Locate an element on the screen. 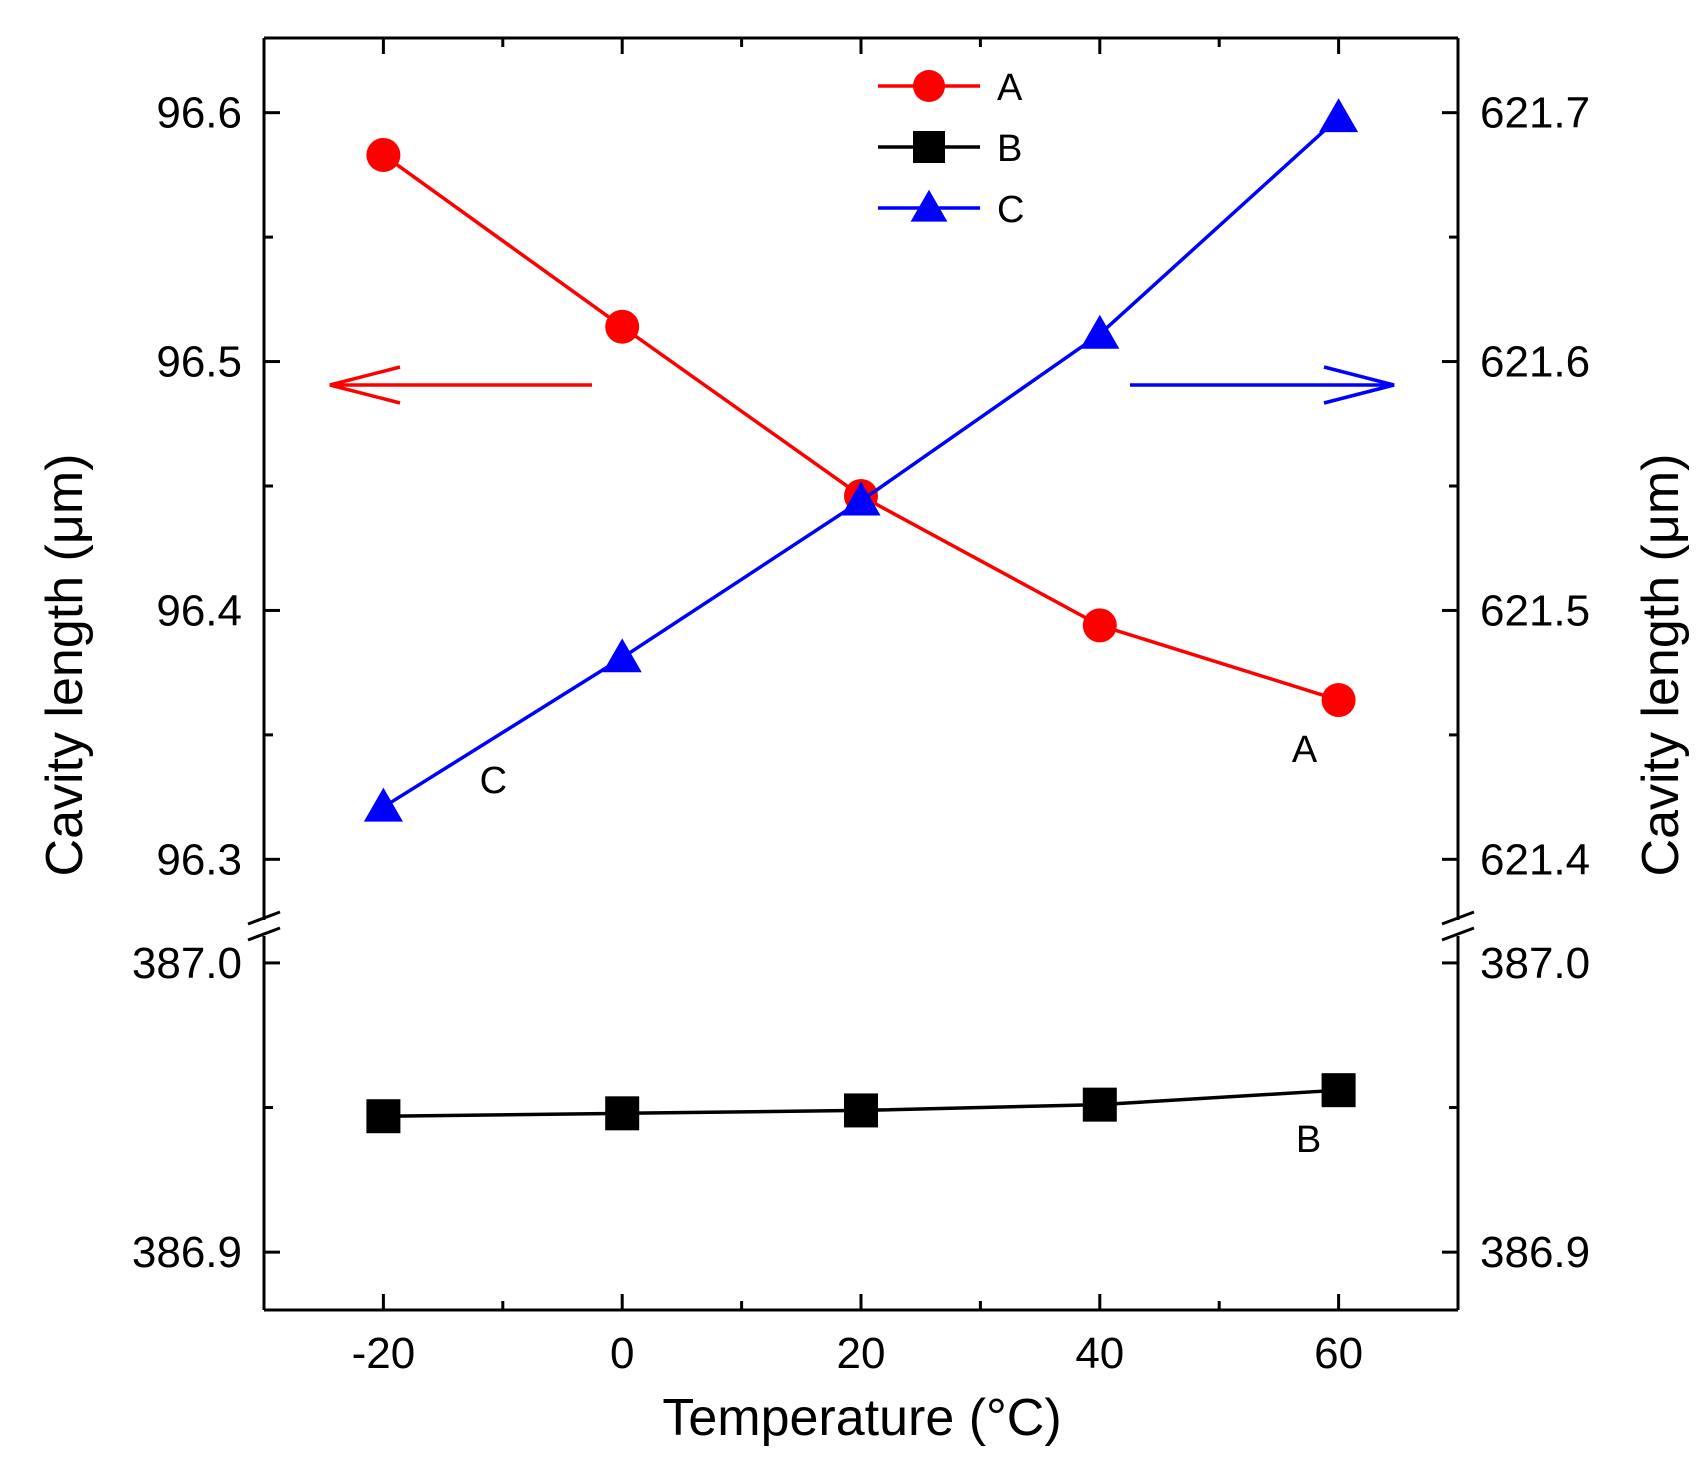 This screenshot has width=1707, height=1479. x-tick-label: 40 is located at coordinates (1099, 1353).